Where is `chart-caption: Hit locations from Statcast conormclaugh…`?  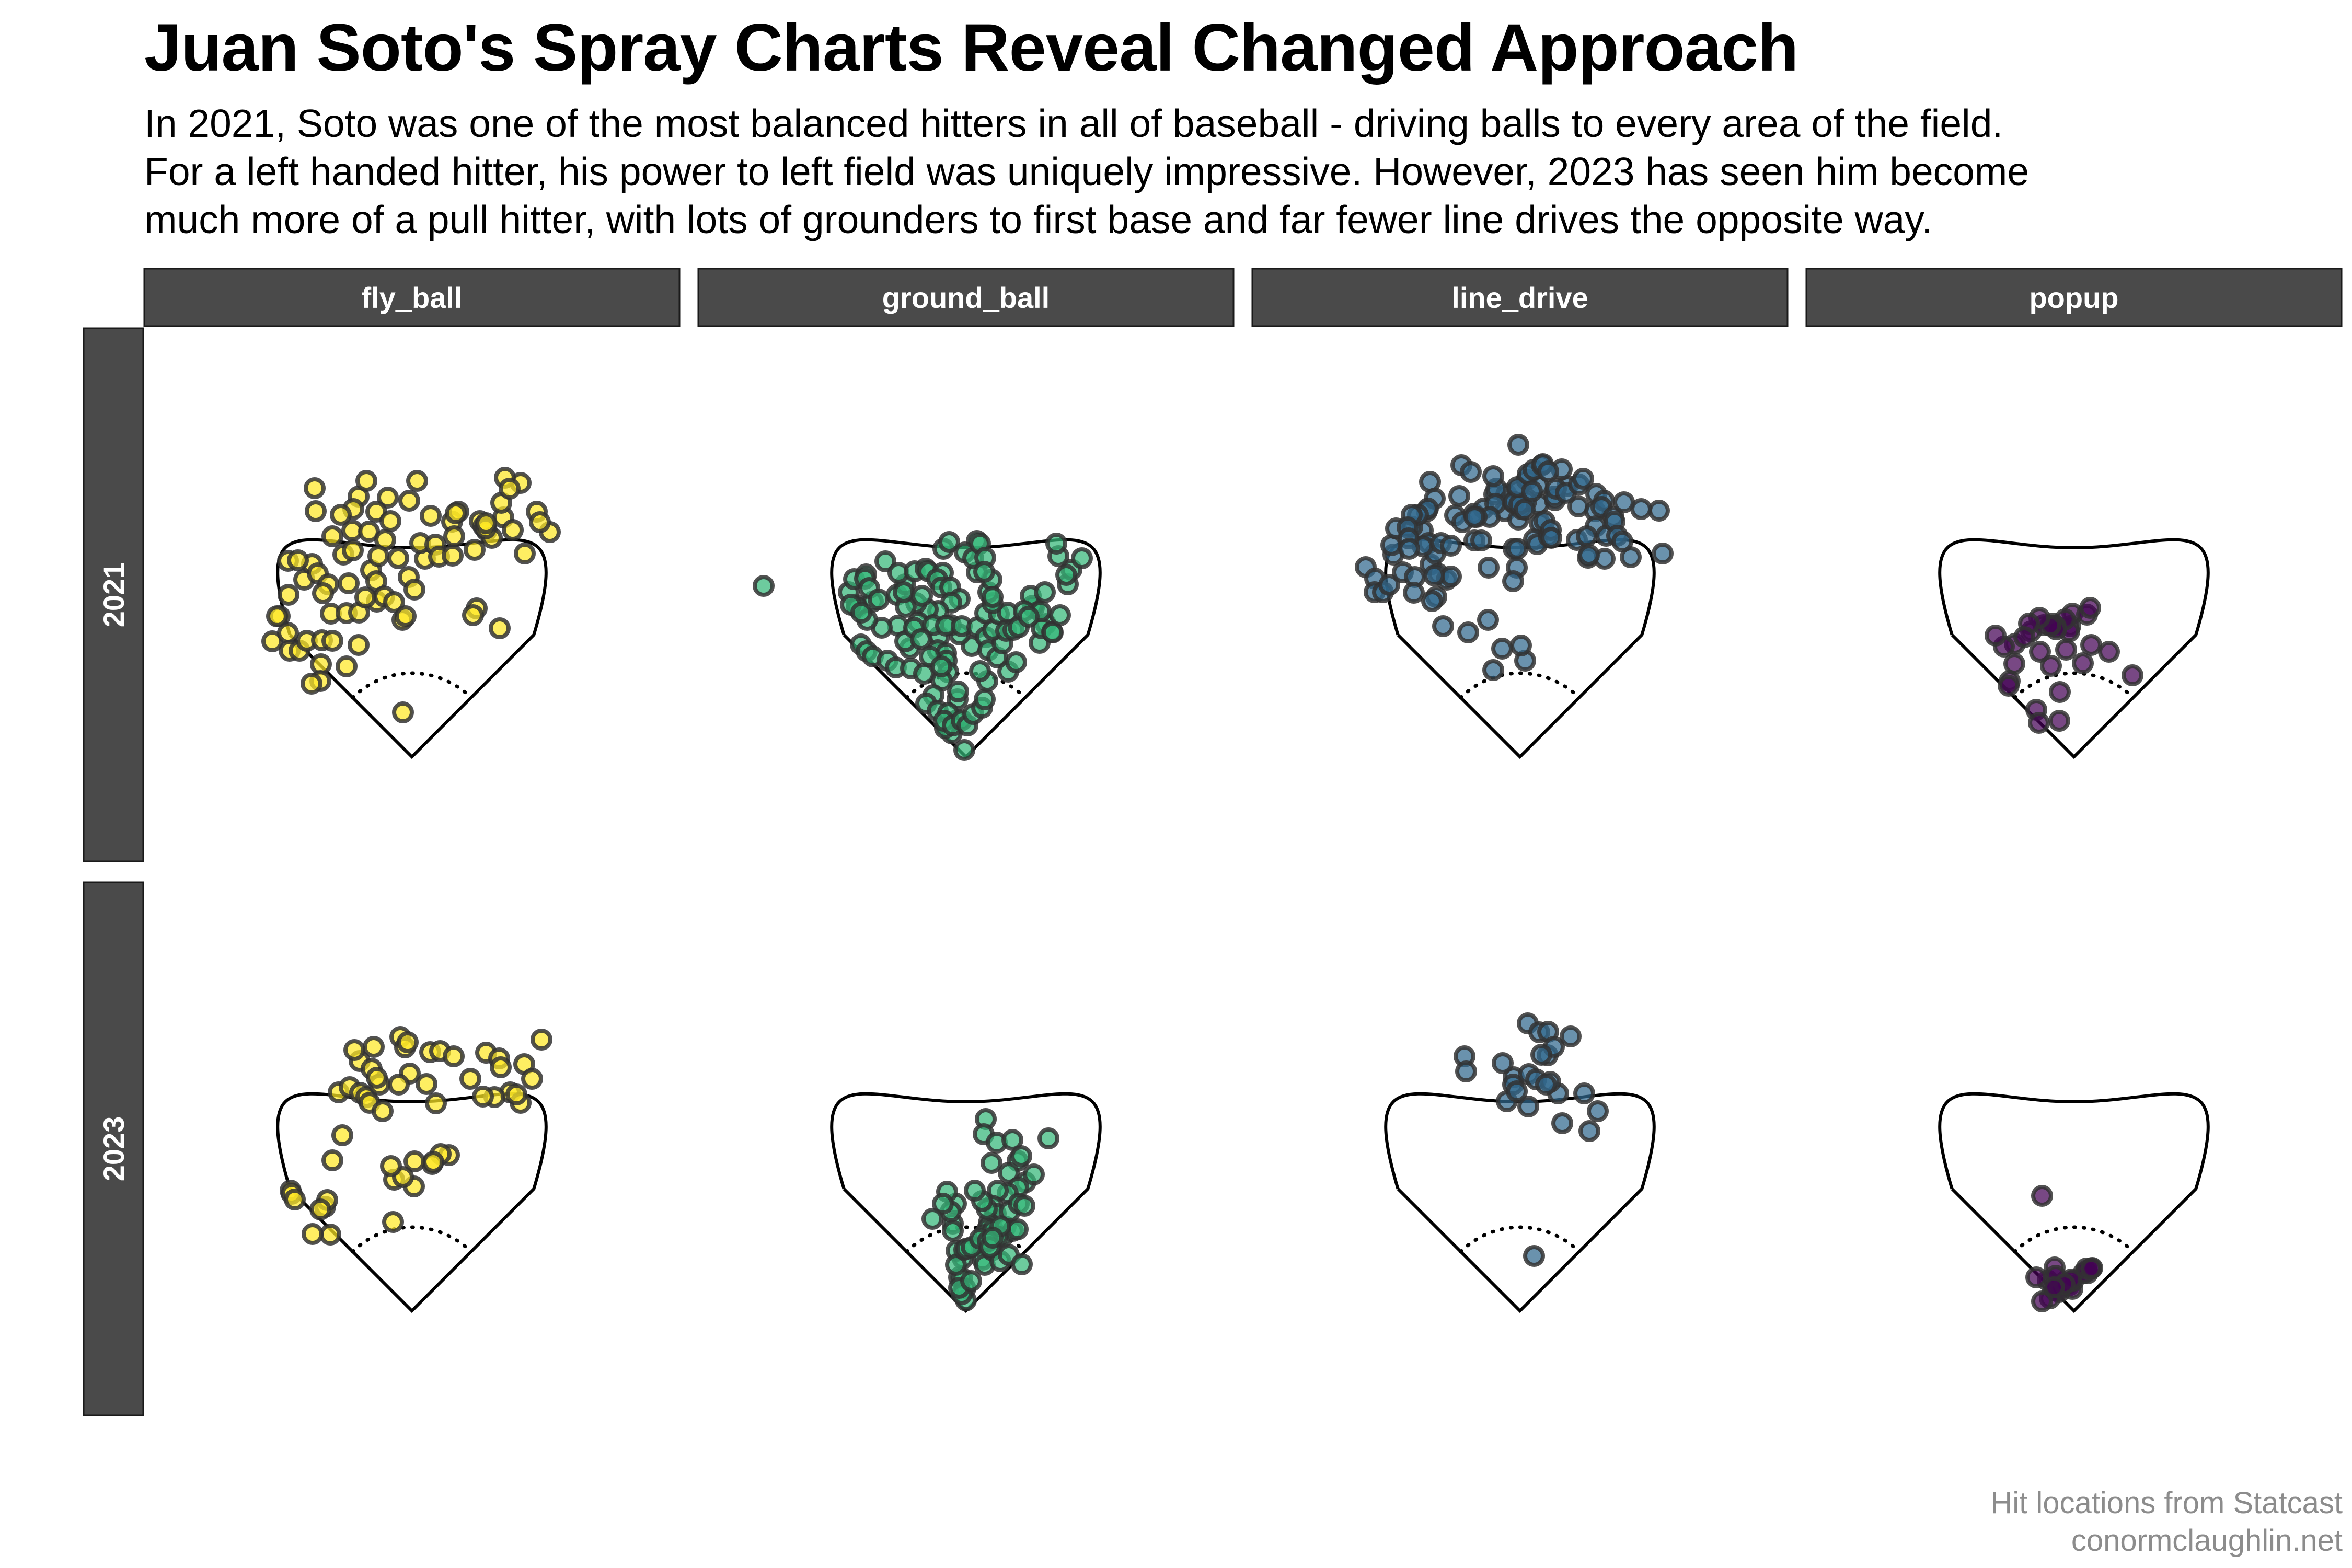
chart-caption: Hit locations from Statcast conormclaugh… is located at coordinates (2166, 1522).